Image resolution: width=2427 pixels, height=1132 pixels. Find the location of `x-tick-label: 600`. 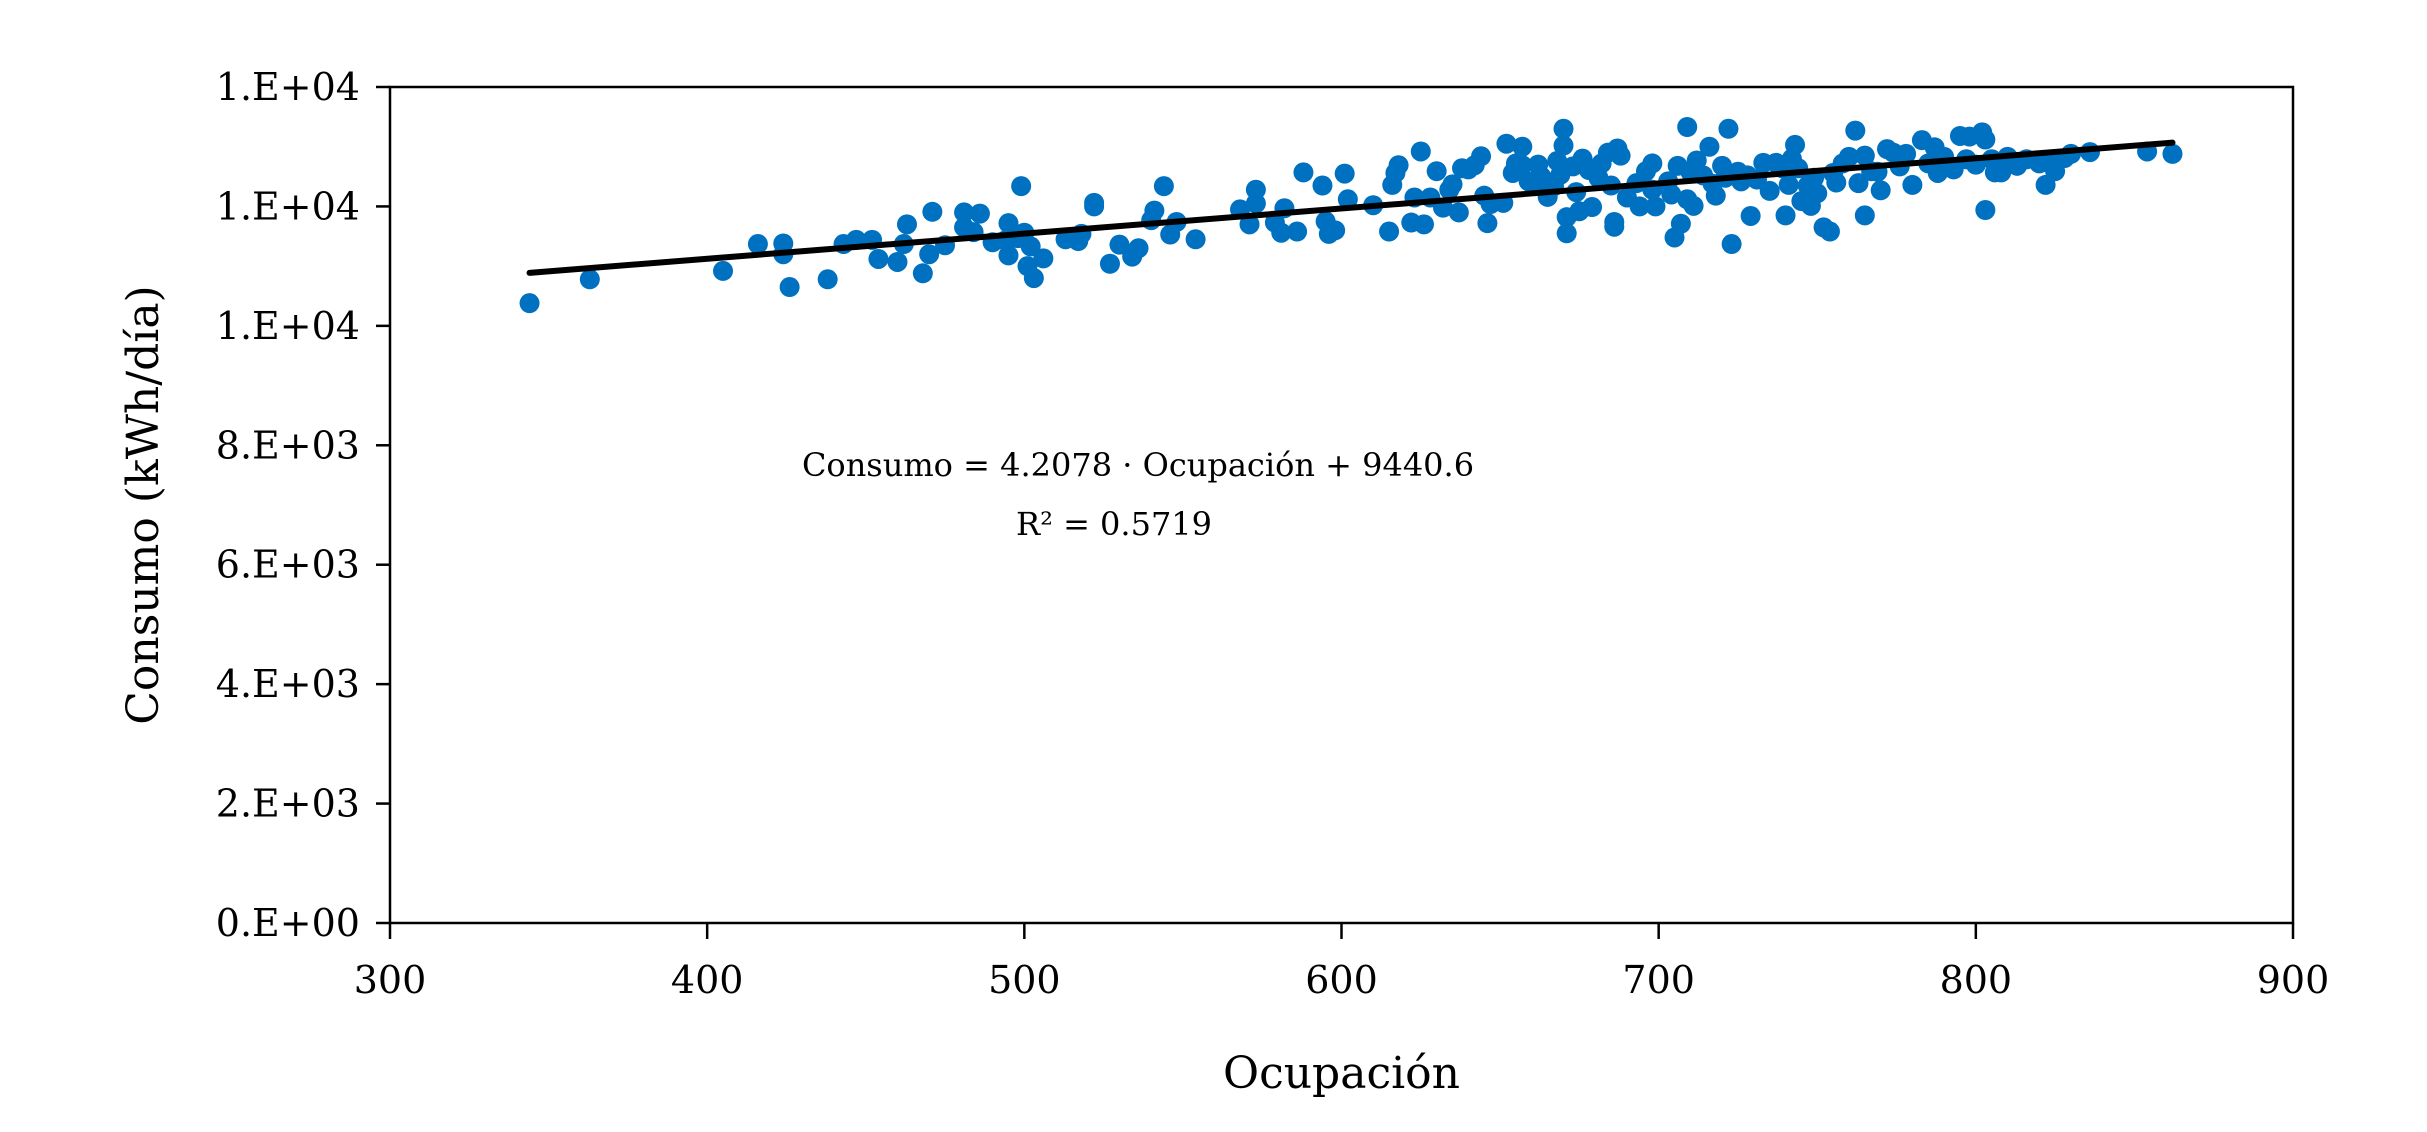

x-tick-label: 600 is located at coordinates (1341, 980).